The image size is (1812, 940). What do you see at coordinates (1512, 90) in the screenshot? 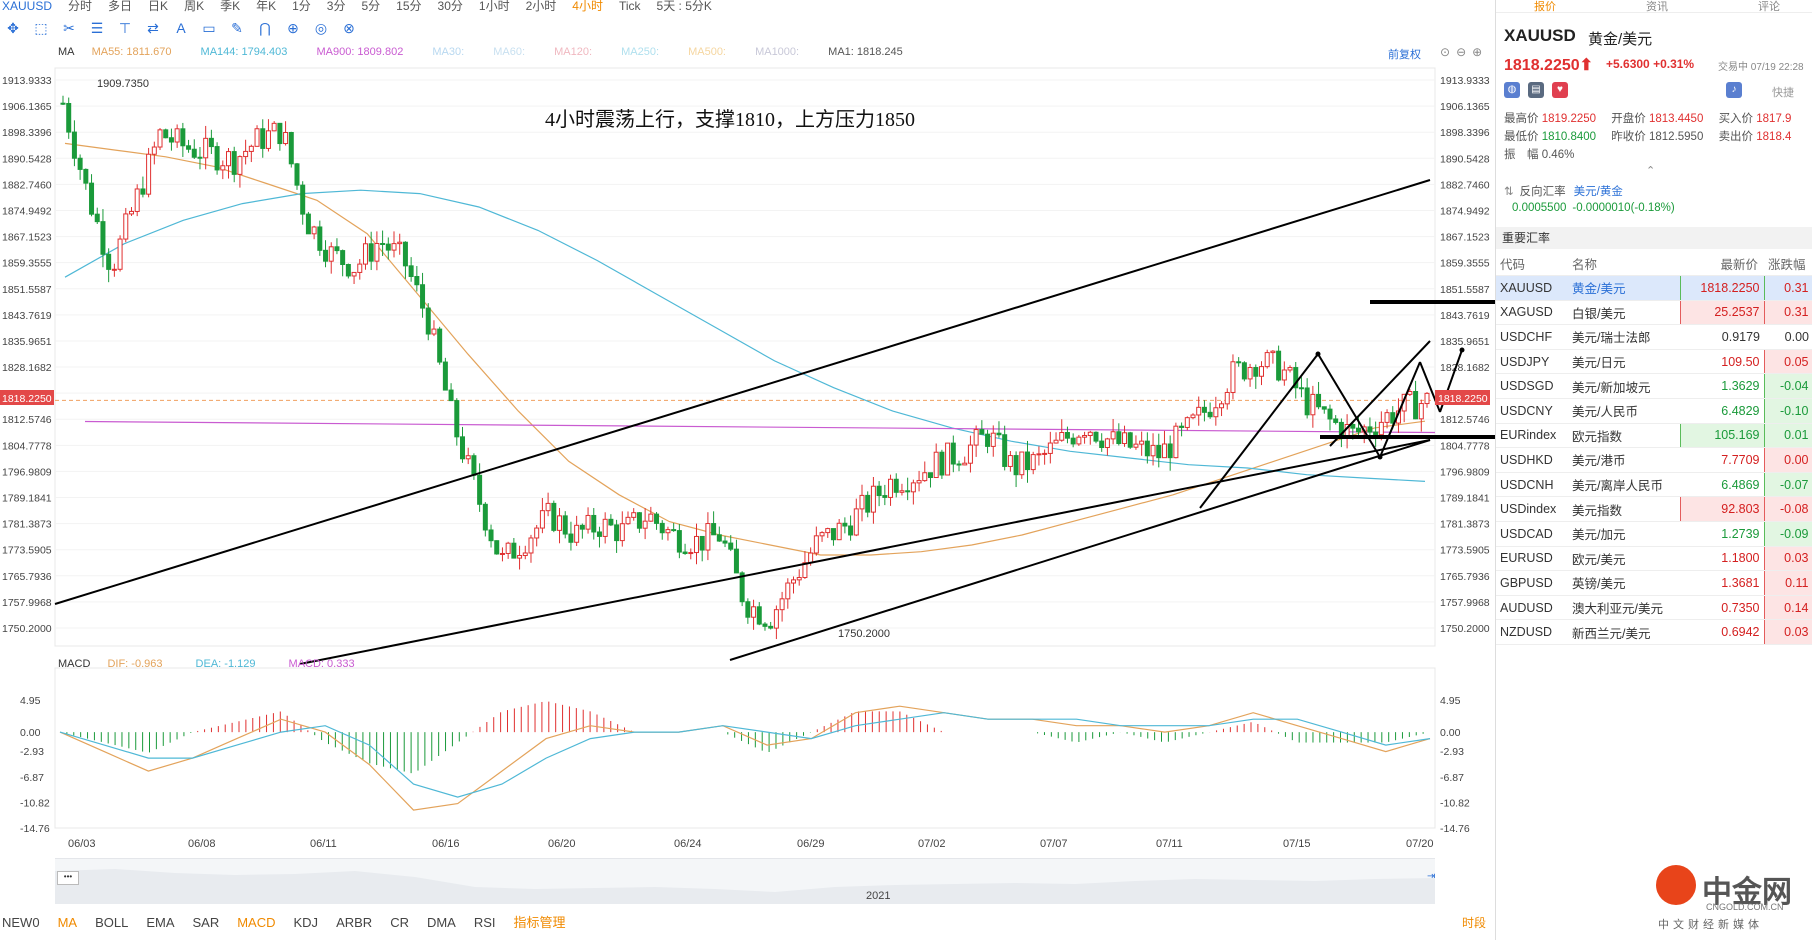
I see `globe-icon: ◍` at bounding box center [1512, 90].